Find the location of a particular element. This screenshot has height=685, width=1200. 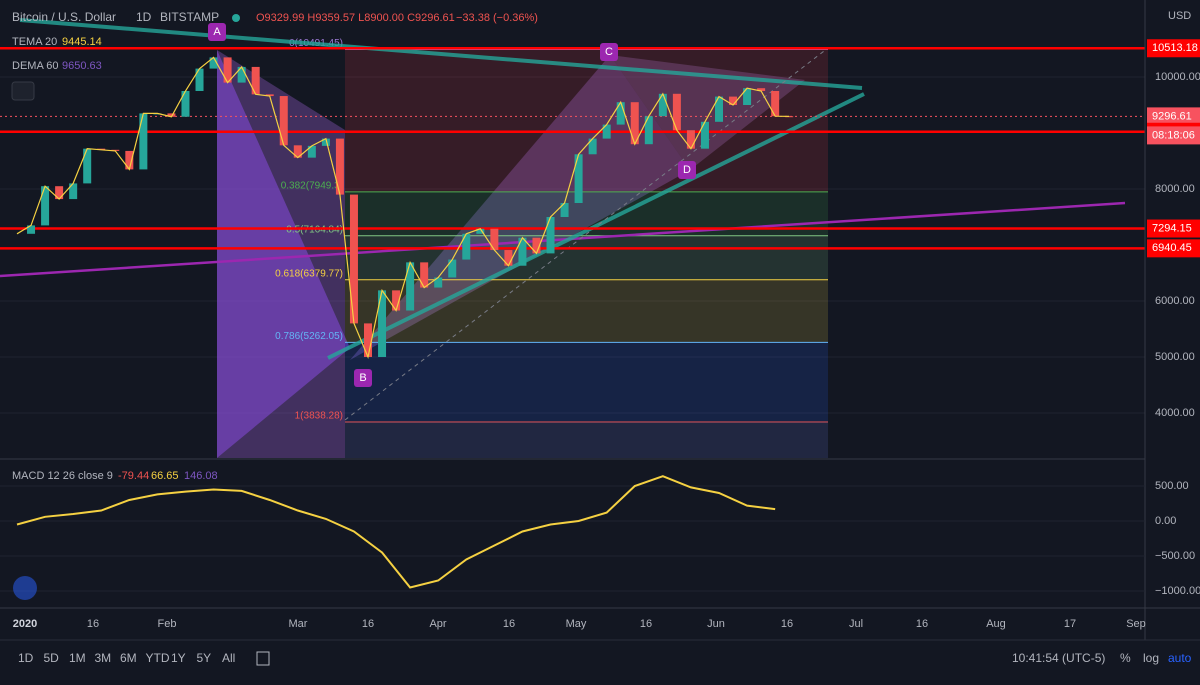

price-marker-label: 7294.15 is located at coordinates (1172, 228).